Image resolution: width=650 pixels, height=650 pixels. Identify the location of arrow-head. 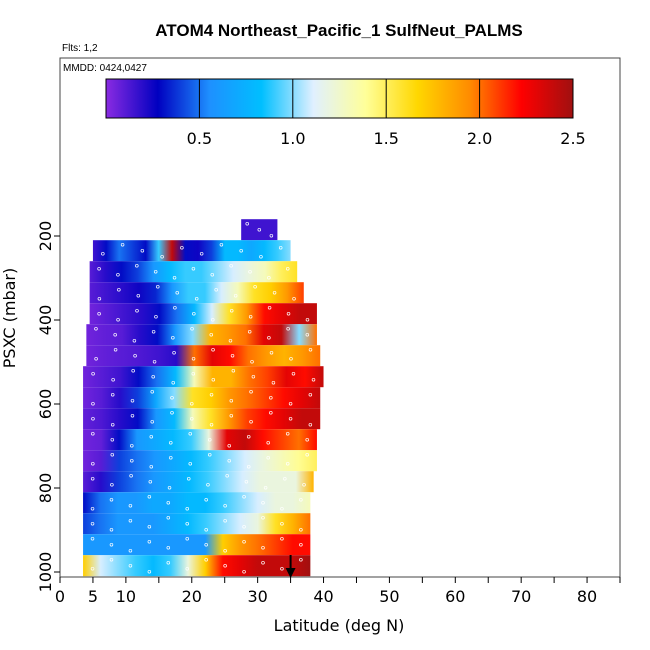
(290, 573).